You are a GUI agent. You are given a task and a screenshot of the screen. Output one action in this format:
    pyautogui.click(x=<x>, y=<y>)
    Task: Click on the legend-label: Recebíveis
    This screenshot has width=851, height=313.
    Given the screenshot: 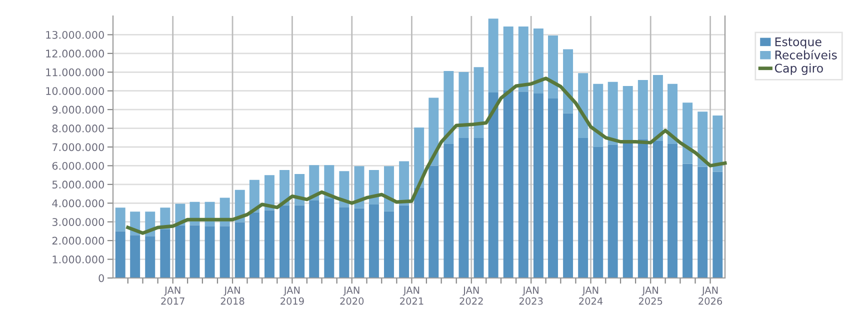 What is the action you would take?
    pyautogui.click(x=806, y=55)
    